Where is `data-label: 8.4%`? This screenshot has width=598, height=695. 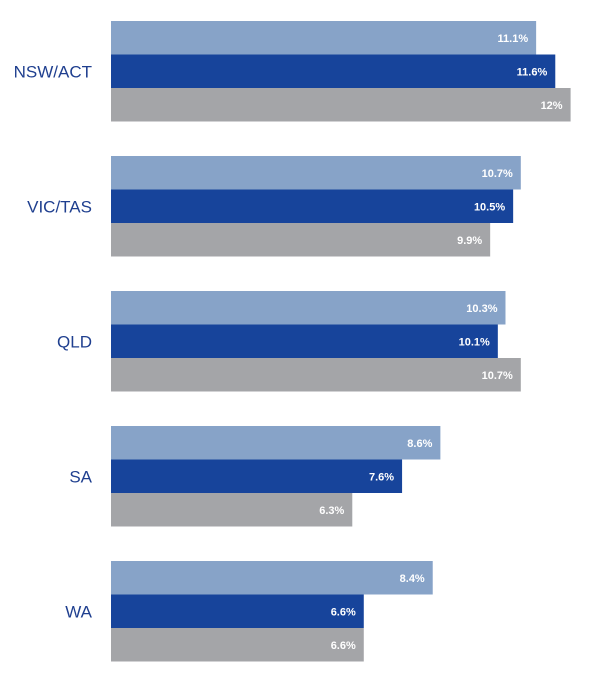
data-label: 8.4% is located at coordinates (412, 579).